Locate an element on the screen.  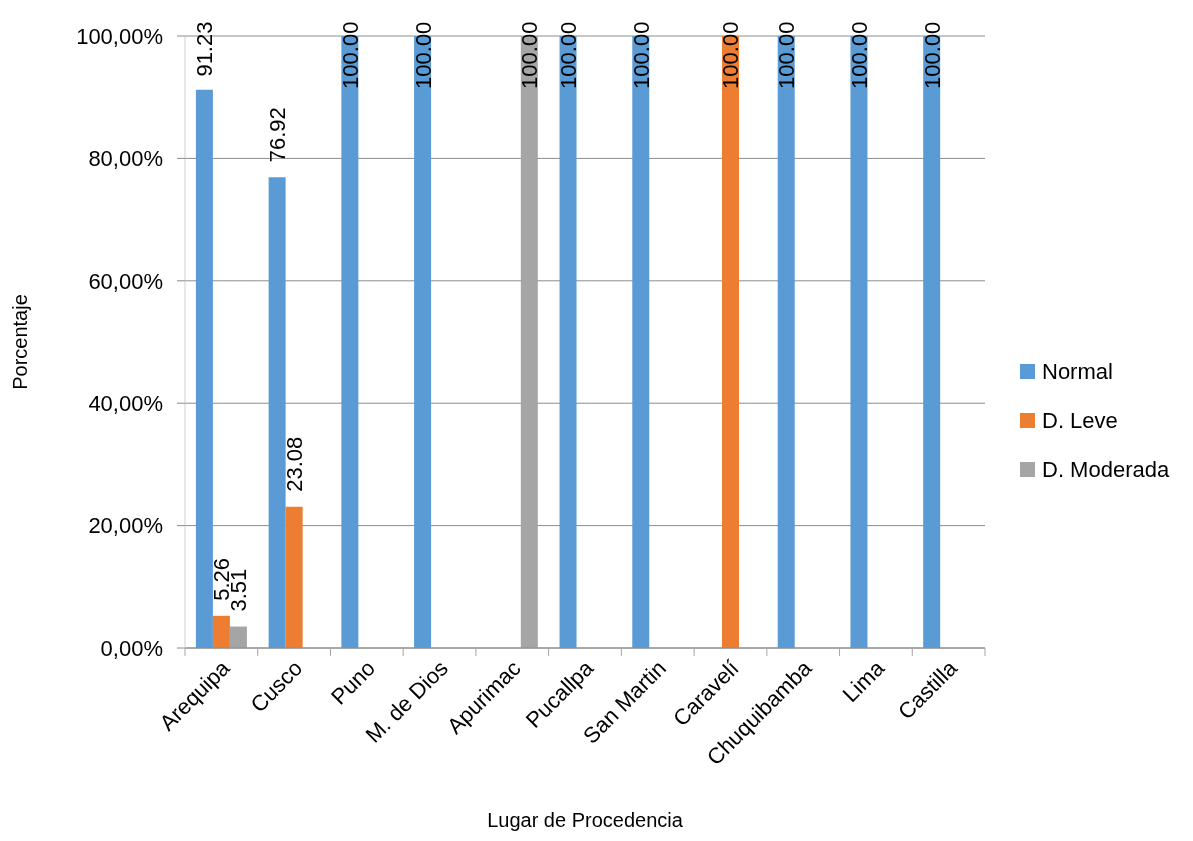
legend-label: Normal is located at coordinates (1077, 371).